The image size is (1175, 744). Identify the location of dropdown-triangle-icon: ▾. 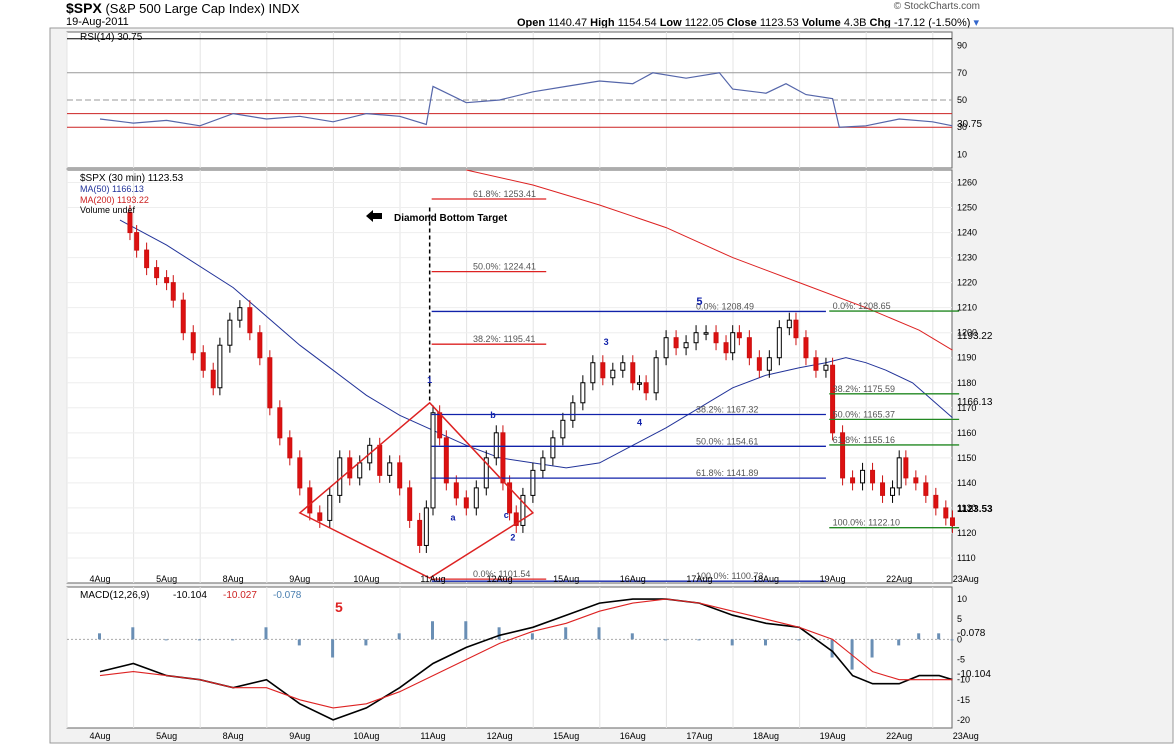
(976, 23).